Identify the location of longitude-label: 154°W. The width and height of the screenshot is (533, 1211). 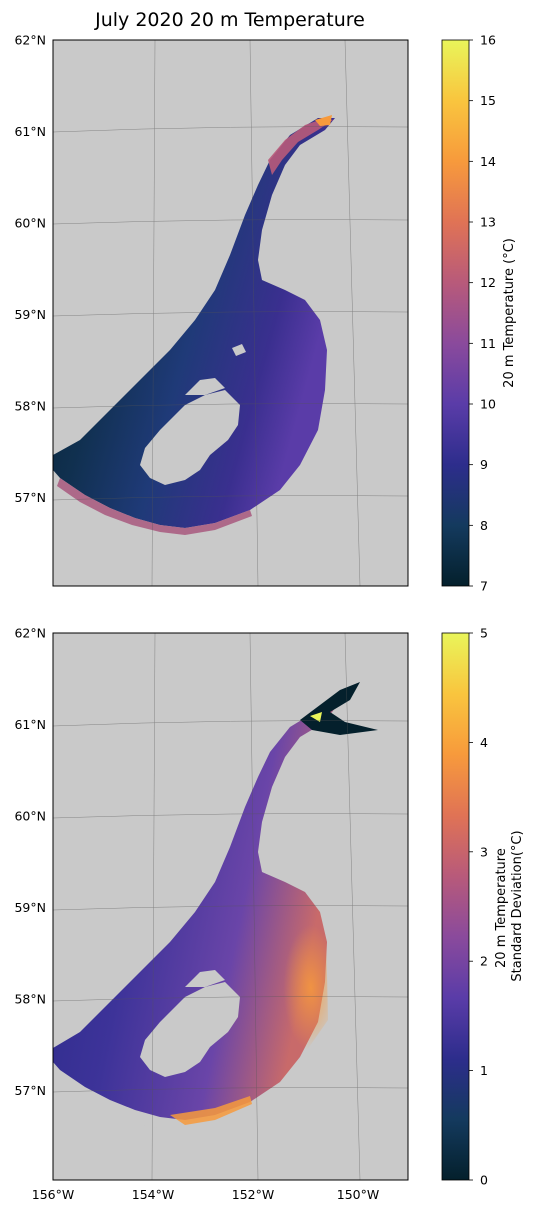
(153, 1194).